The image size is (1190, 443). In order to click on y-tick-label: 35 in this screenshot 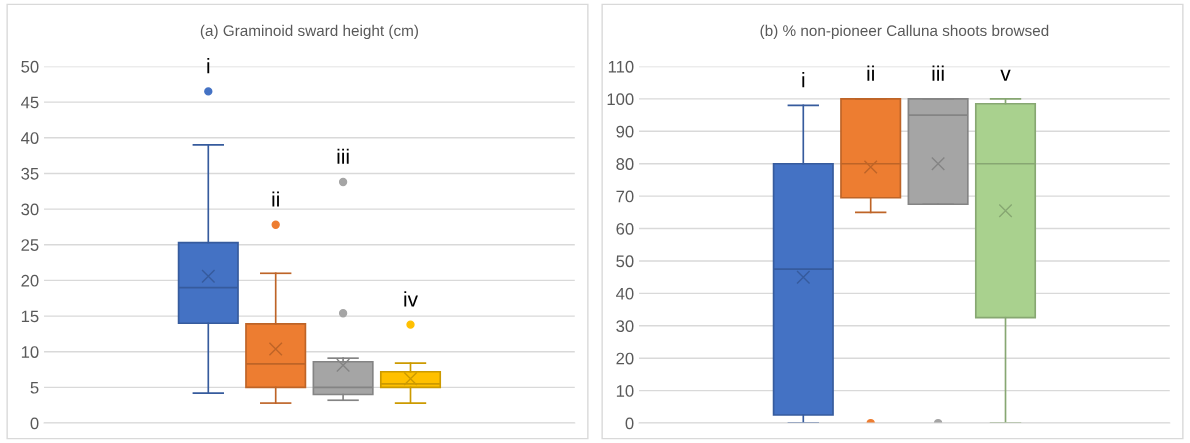, I will do `click(30, 173)`.